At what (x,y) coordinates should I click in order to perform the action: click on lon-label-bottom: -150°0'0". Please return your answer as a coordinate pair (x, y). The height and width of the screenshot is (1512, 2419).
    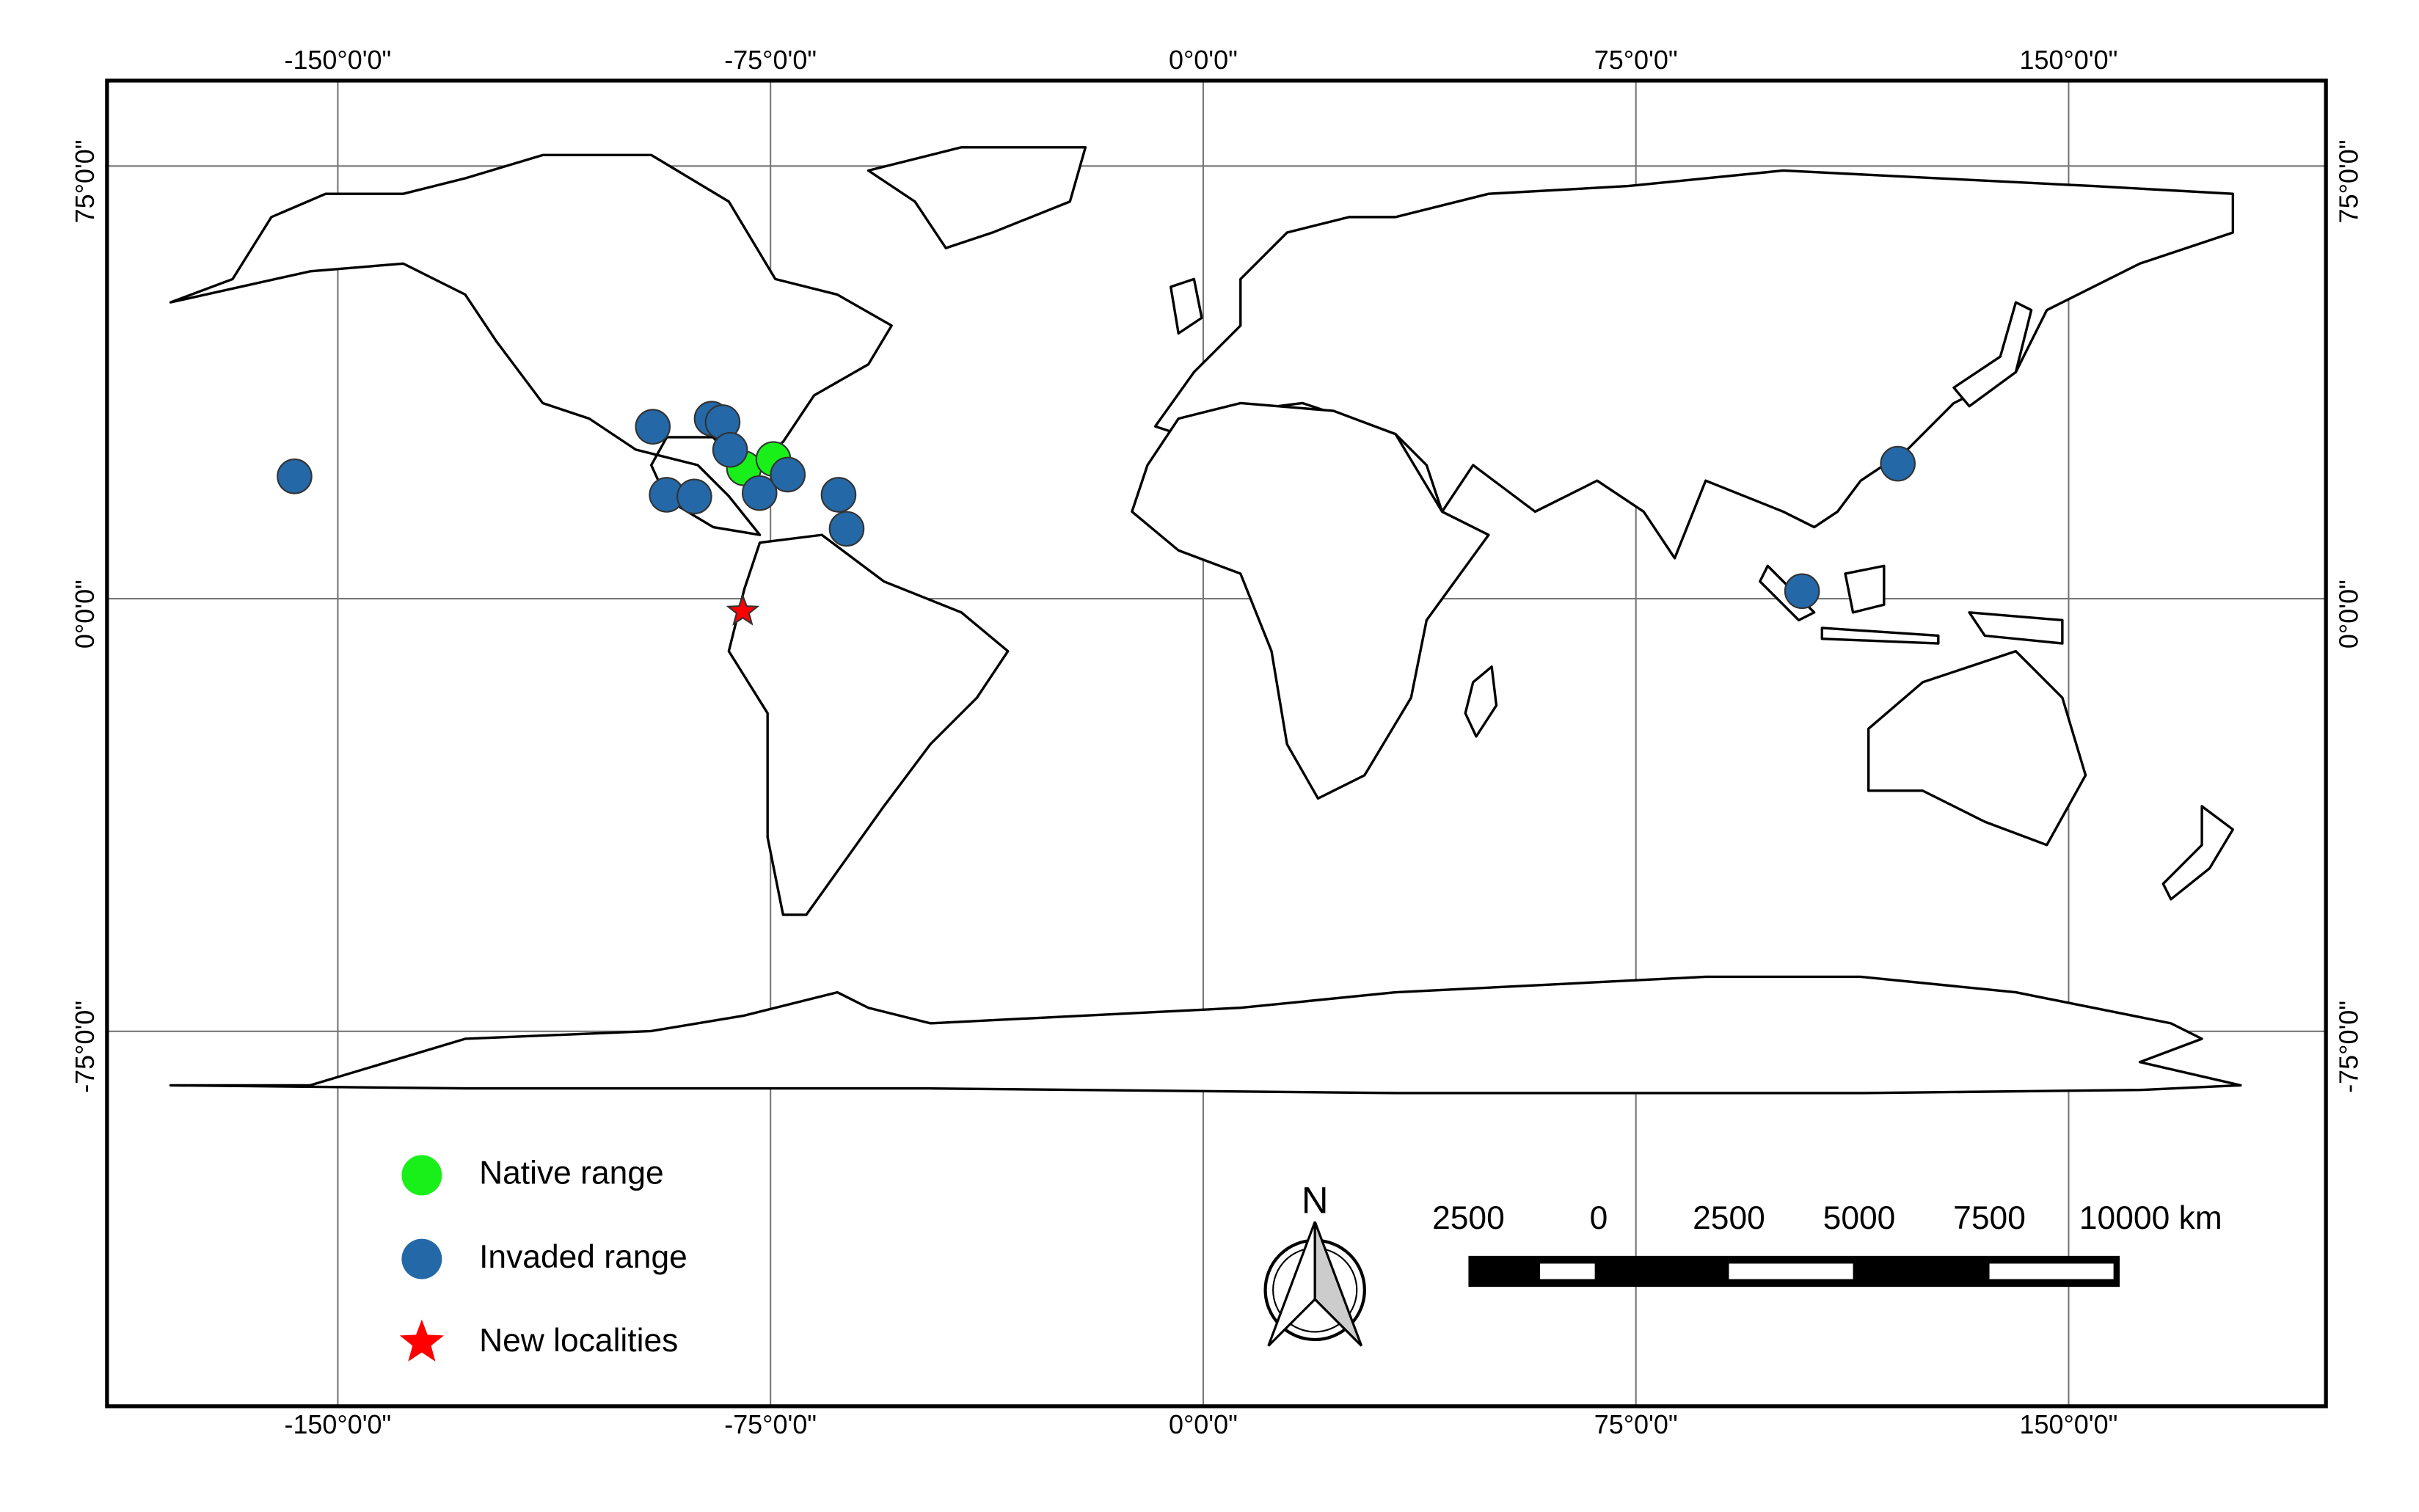
    Looking at the image, I should click on (338, 1424).